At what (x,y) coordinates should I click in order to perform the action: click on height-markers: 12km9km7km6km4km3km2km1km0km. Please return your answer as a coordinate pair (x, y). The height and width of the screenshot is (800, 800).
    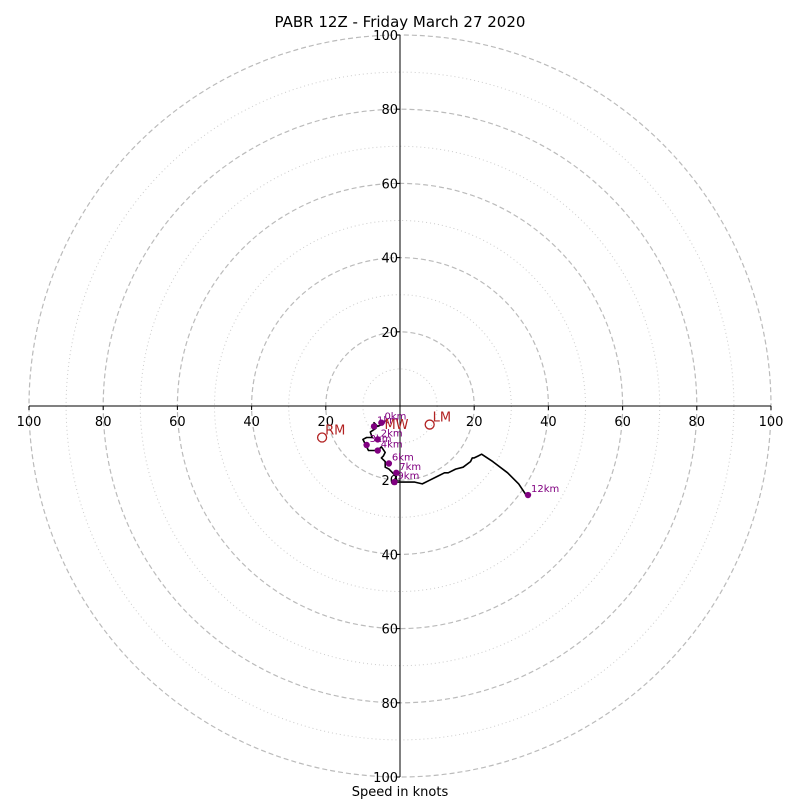
    Looking at the image, I should click on (461, 455).